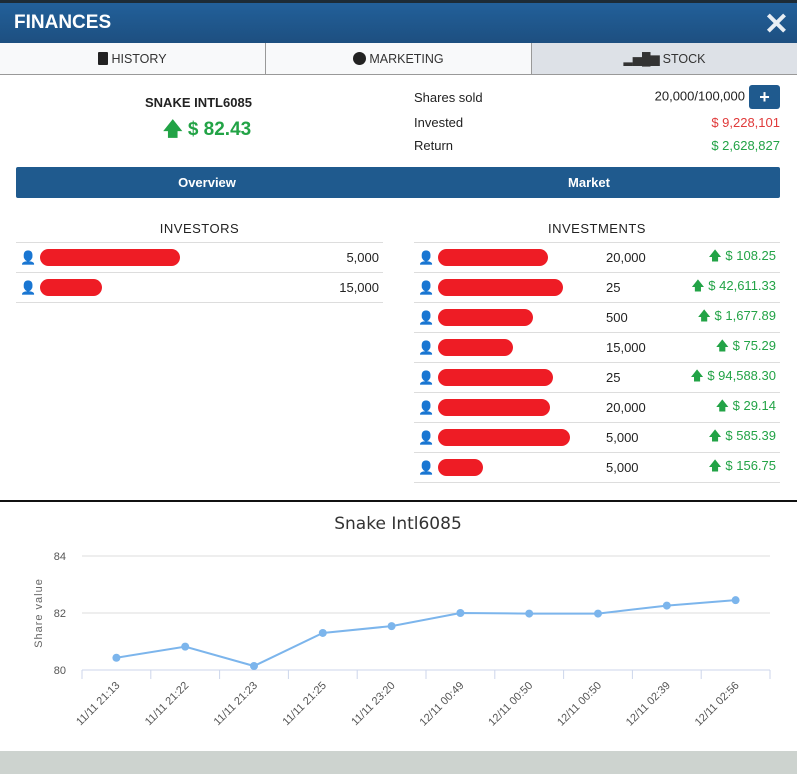 This screenshot has width=797, height=774. I want to click on tab-bar: HISTORY MARKETING ▂▅█▆ STOCK, so click(398, 59).